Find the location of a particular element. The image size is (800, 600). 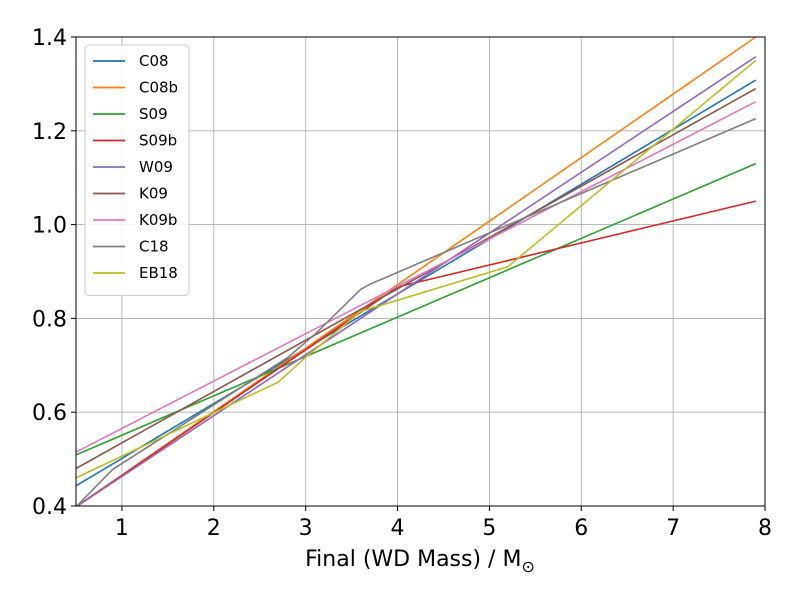

y-tick-label: 1.4 is located at coordinates (49, 38).